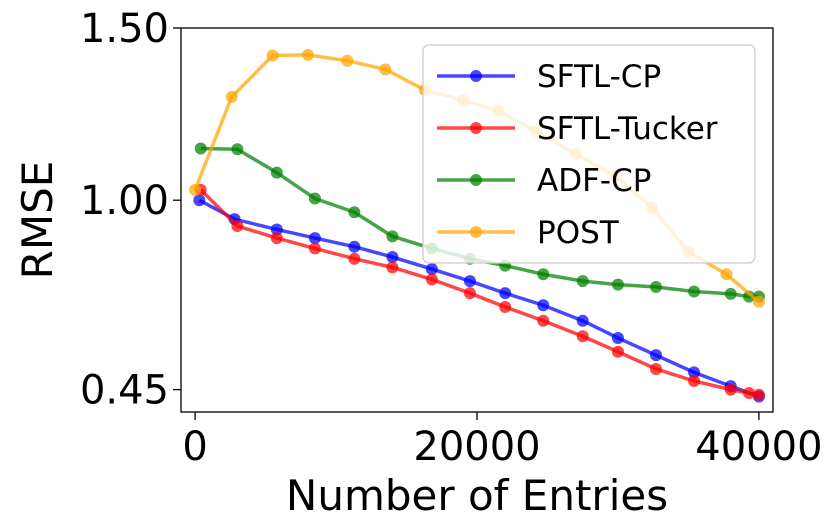 The width and height of the screenshot is (830, 531). I want to click on legend-item-adf-cp: ADF-CP, so click(544, 181).